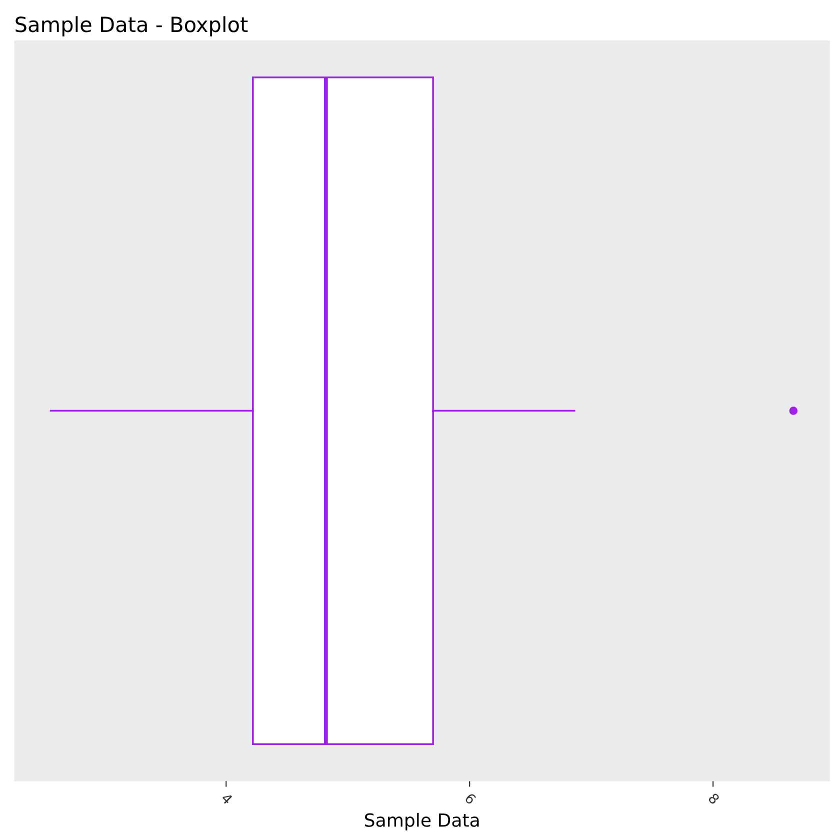 This screenshot has height=840, width=840. Describe the element at coordinates (132, 26) in the screenshot. I see `chart-title: Sample Data - Boxplot` at that location.